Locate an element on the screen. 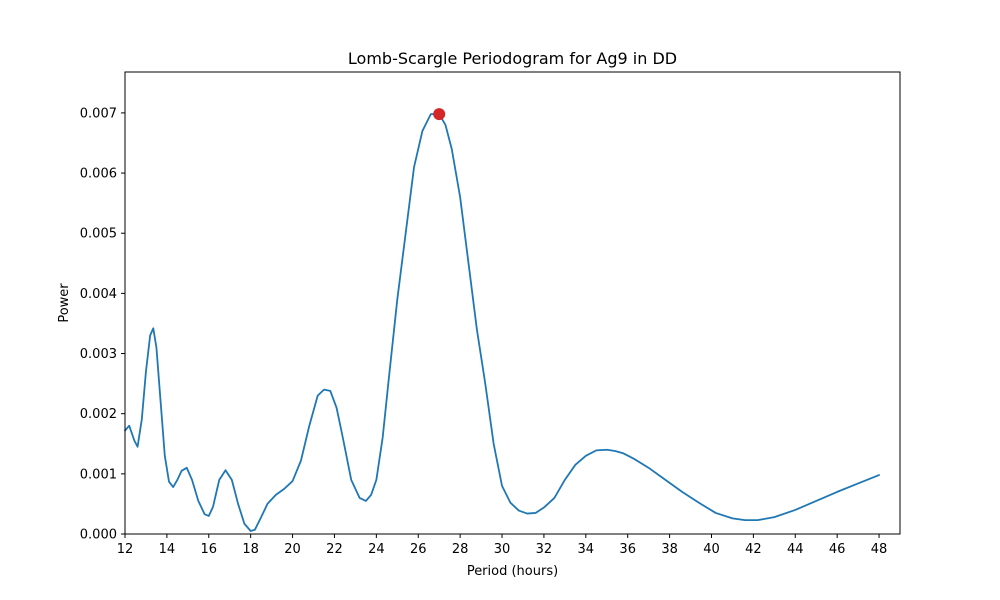 The height and width of the screenshot is (600, 1000). x-tick-label: 16 is located at coordinates (209, 549).